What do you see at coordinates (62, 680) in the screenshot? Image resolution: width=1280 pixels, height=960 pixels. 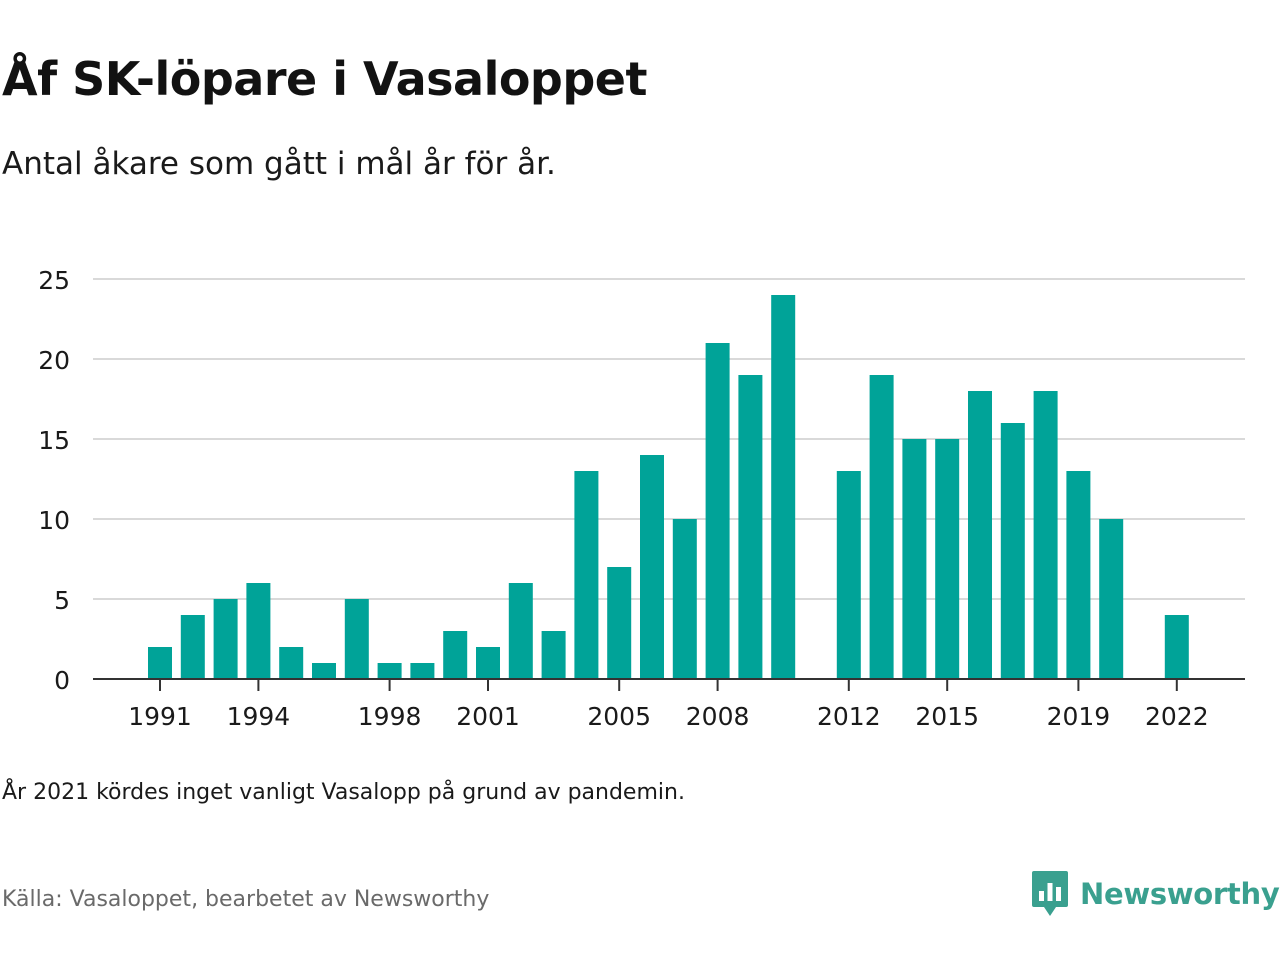 I see `y-tick-label: 0` at bounding box center [62, 680].